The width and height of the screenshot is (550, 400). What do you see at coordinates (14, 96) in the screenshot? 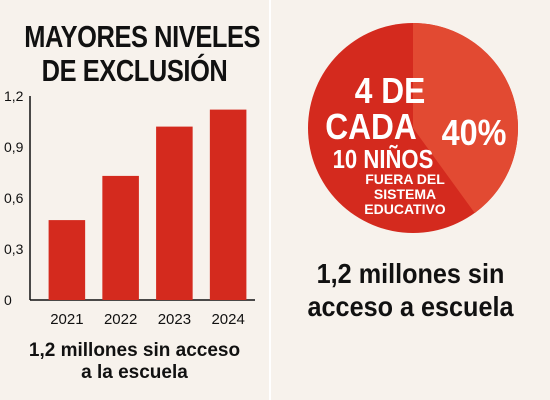
I see `y-tick-label: 1,2` at bounding box center [14, 96].